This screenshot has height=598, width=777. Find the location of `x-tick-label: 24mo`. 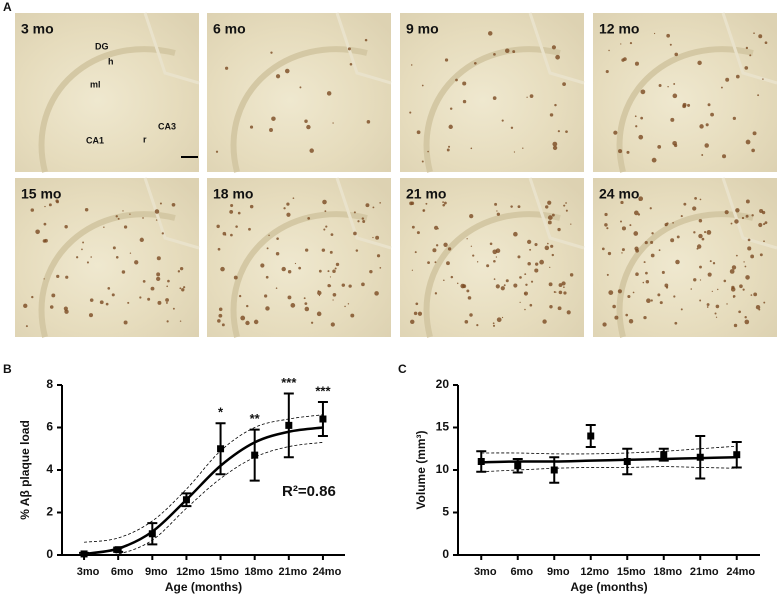

x-tick-label: 24mo is located at coordinates (327, 572).